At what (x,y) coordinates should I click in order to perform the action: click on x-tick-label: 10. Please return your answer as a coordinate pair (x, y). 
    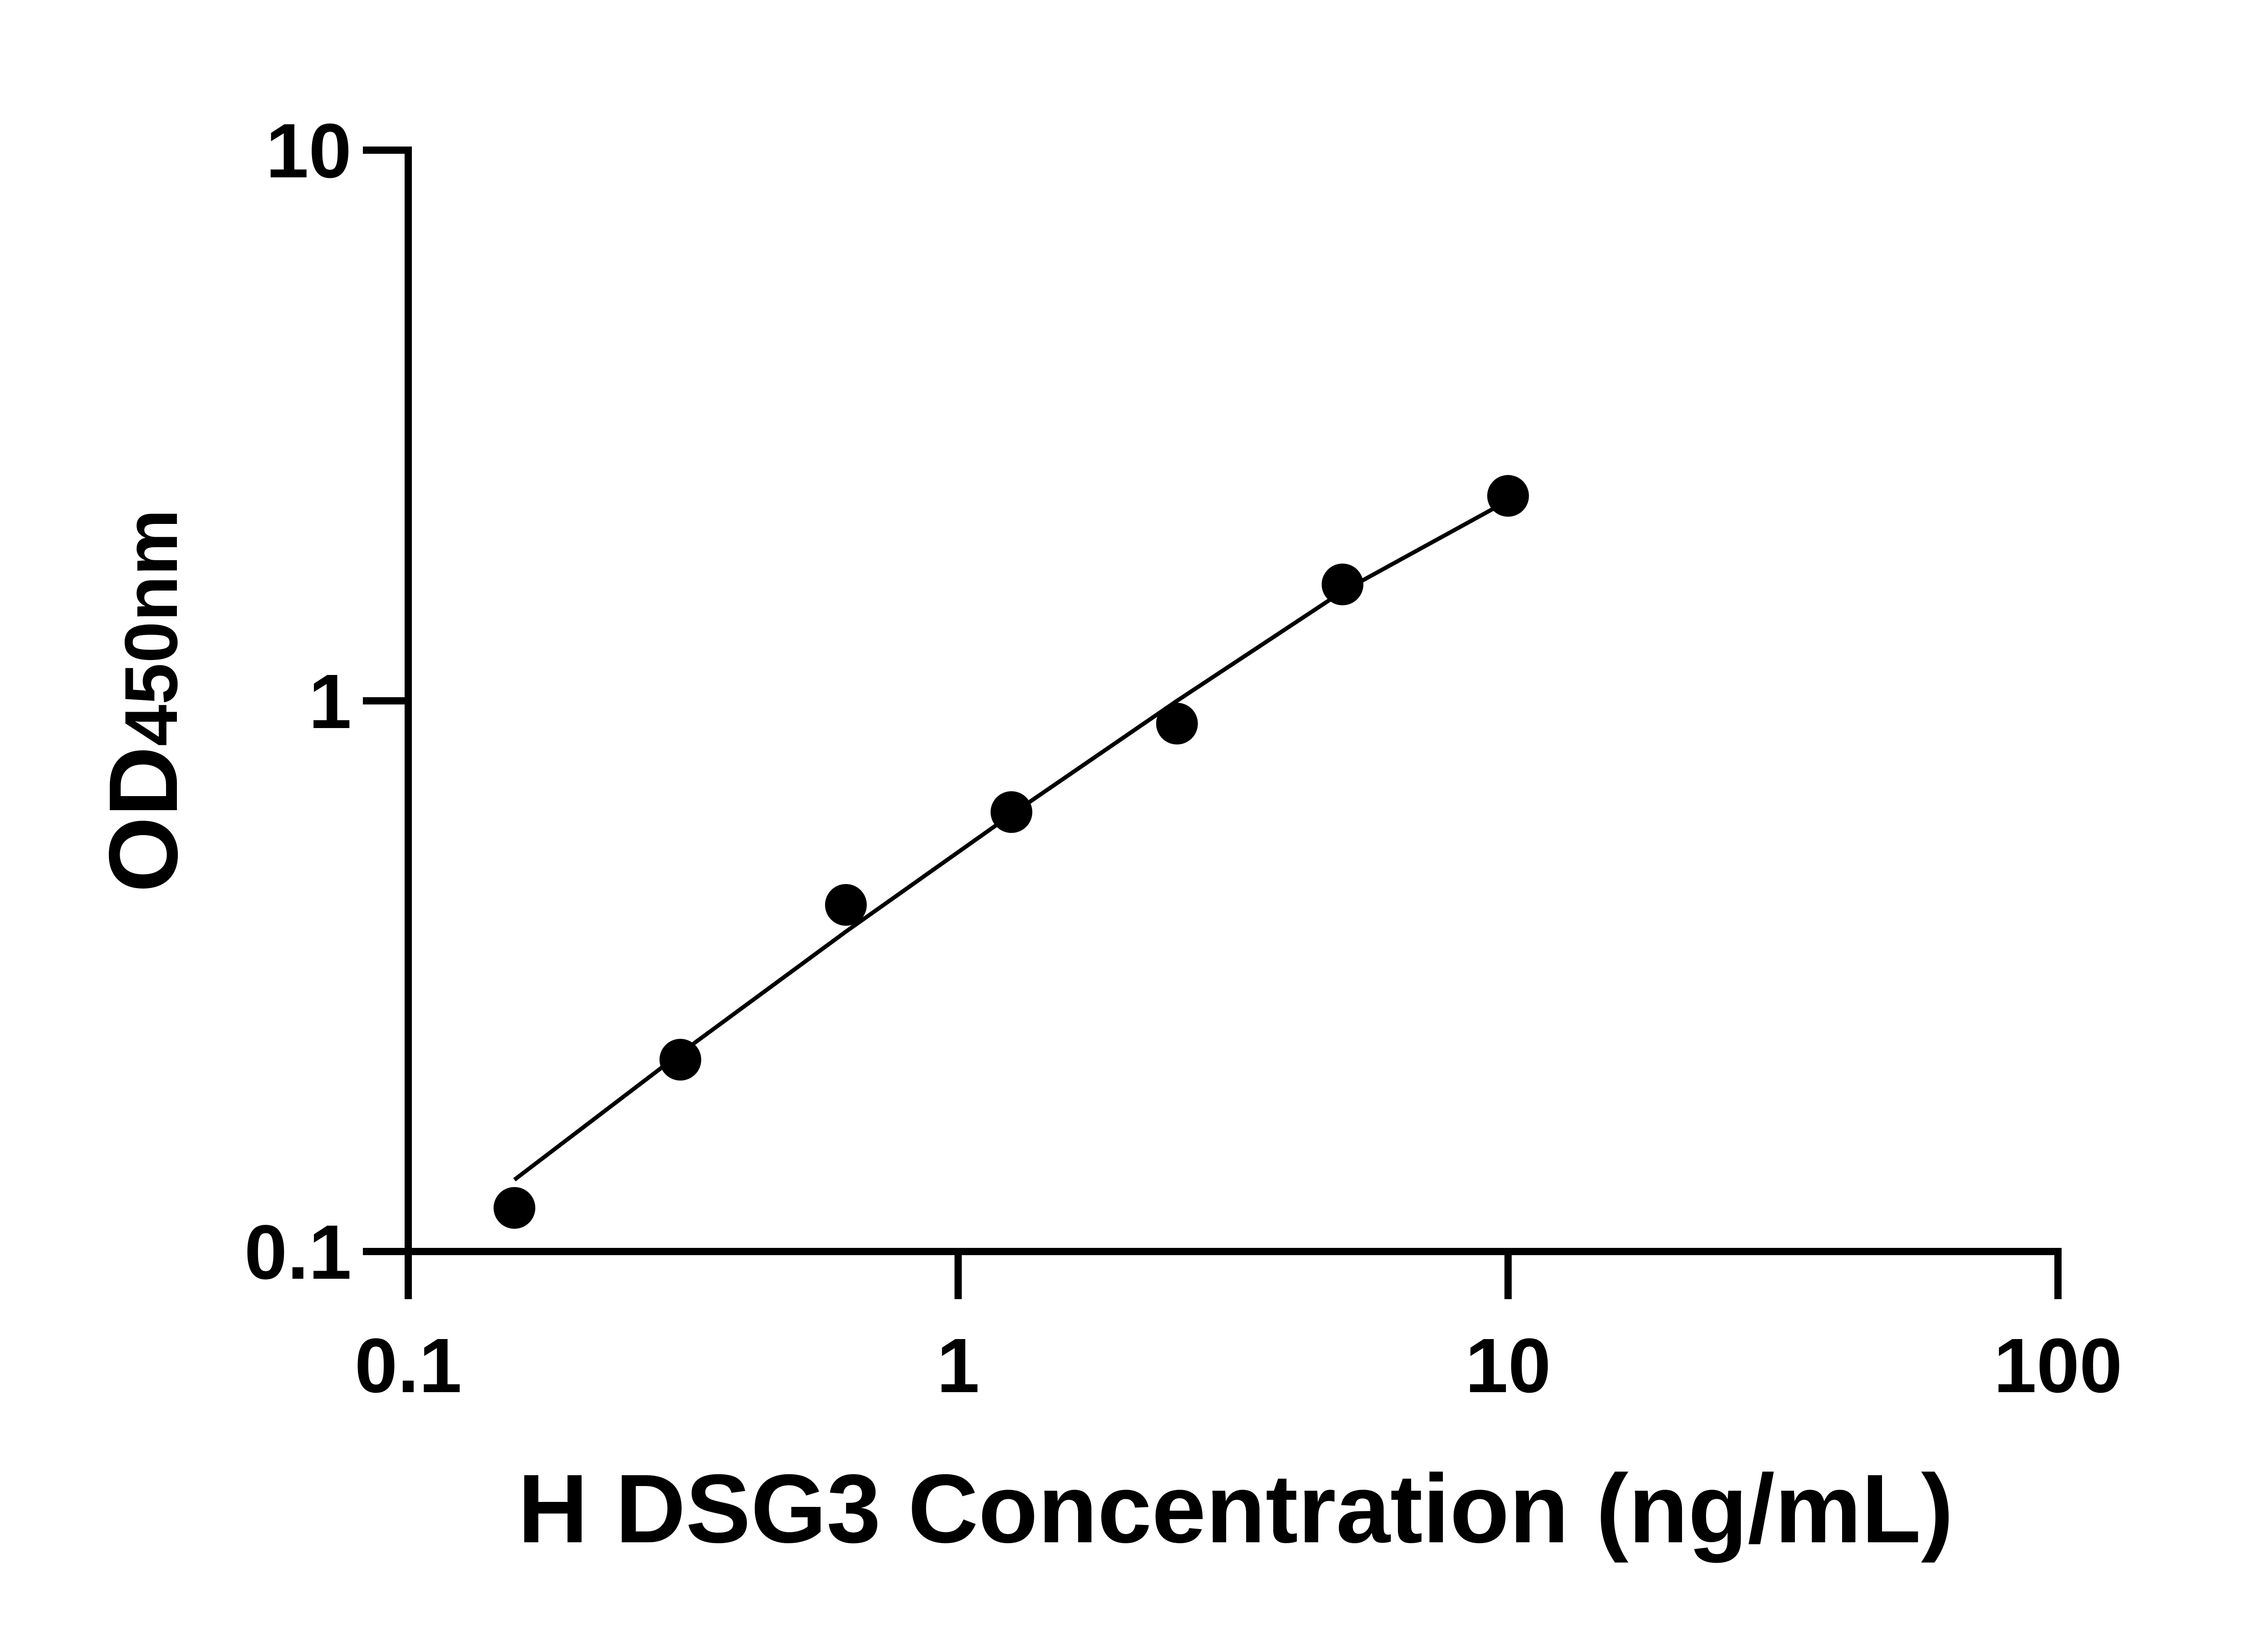
    Looking at the image, I should click on (1508, 1366).